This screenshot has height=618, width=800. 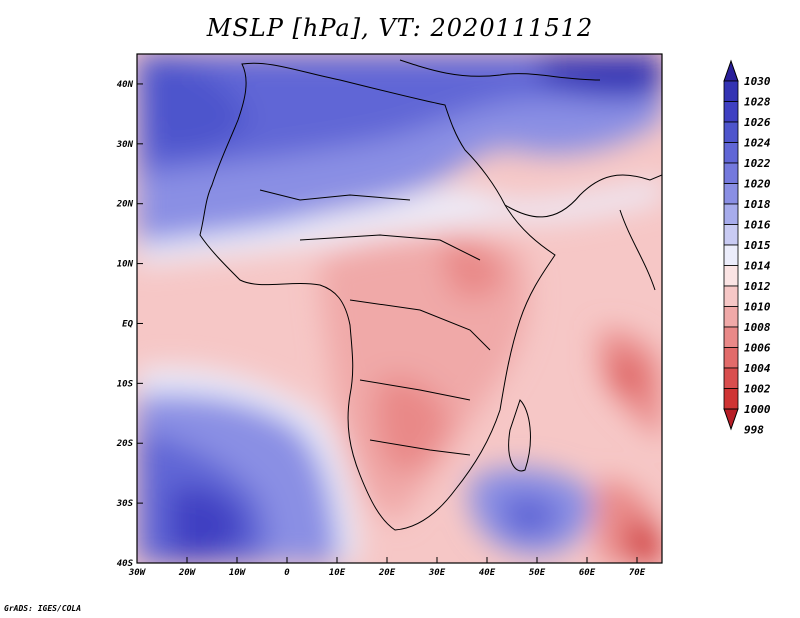 What do you see at coordinates (400, 28) in the screenshot?
I see `map-title: MSLP [hPa], VT: 2020111512` at bounding box center [400, 28].